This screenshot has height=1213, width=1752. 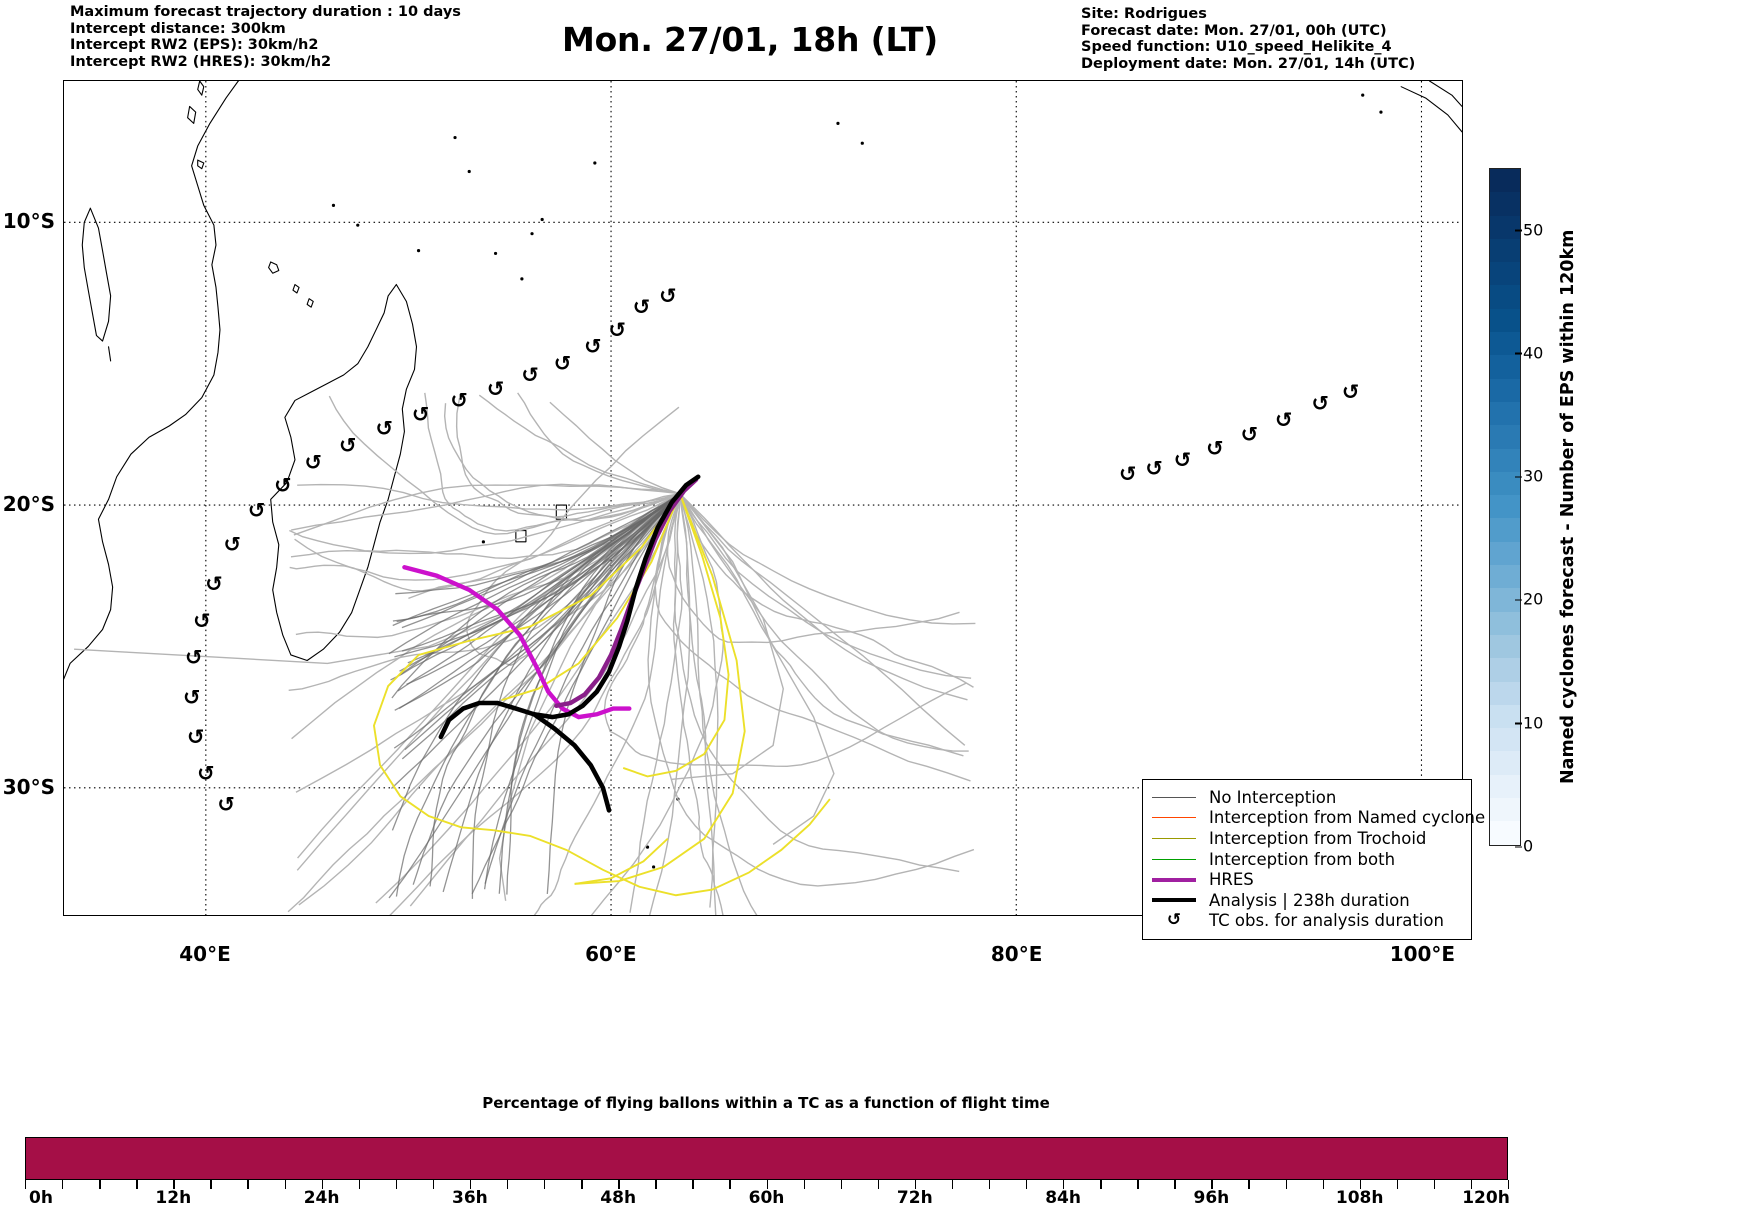 I want to click on forecast-date-label: Forecast date: Mon. 27/01, 00h (UTC), so click(x=1234, y=30).